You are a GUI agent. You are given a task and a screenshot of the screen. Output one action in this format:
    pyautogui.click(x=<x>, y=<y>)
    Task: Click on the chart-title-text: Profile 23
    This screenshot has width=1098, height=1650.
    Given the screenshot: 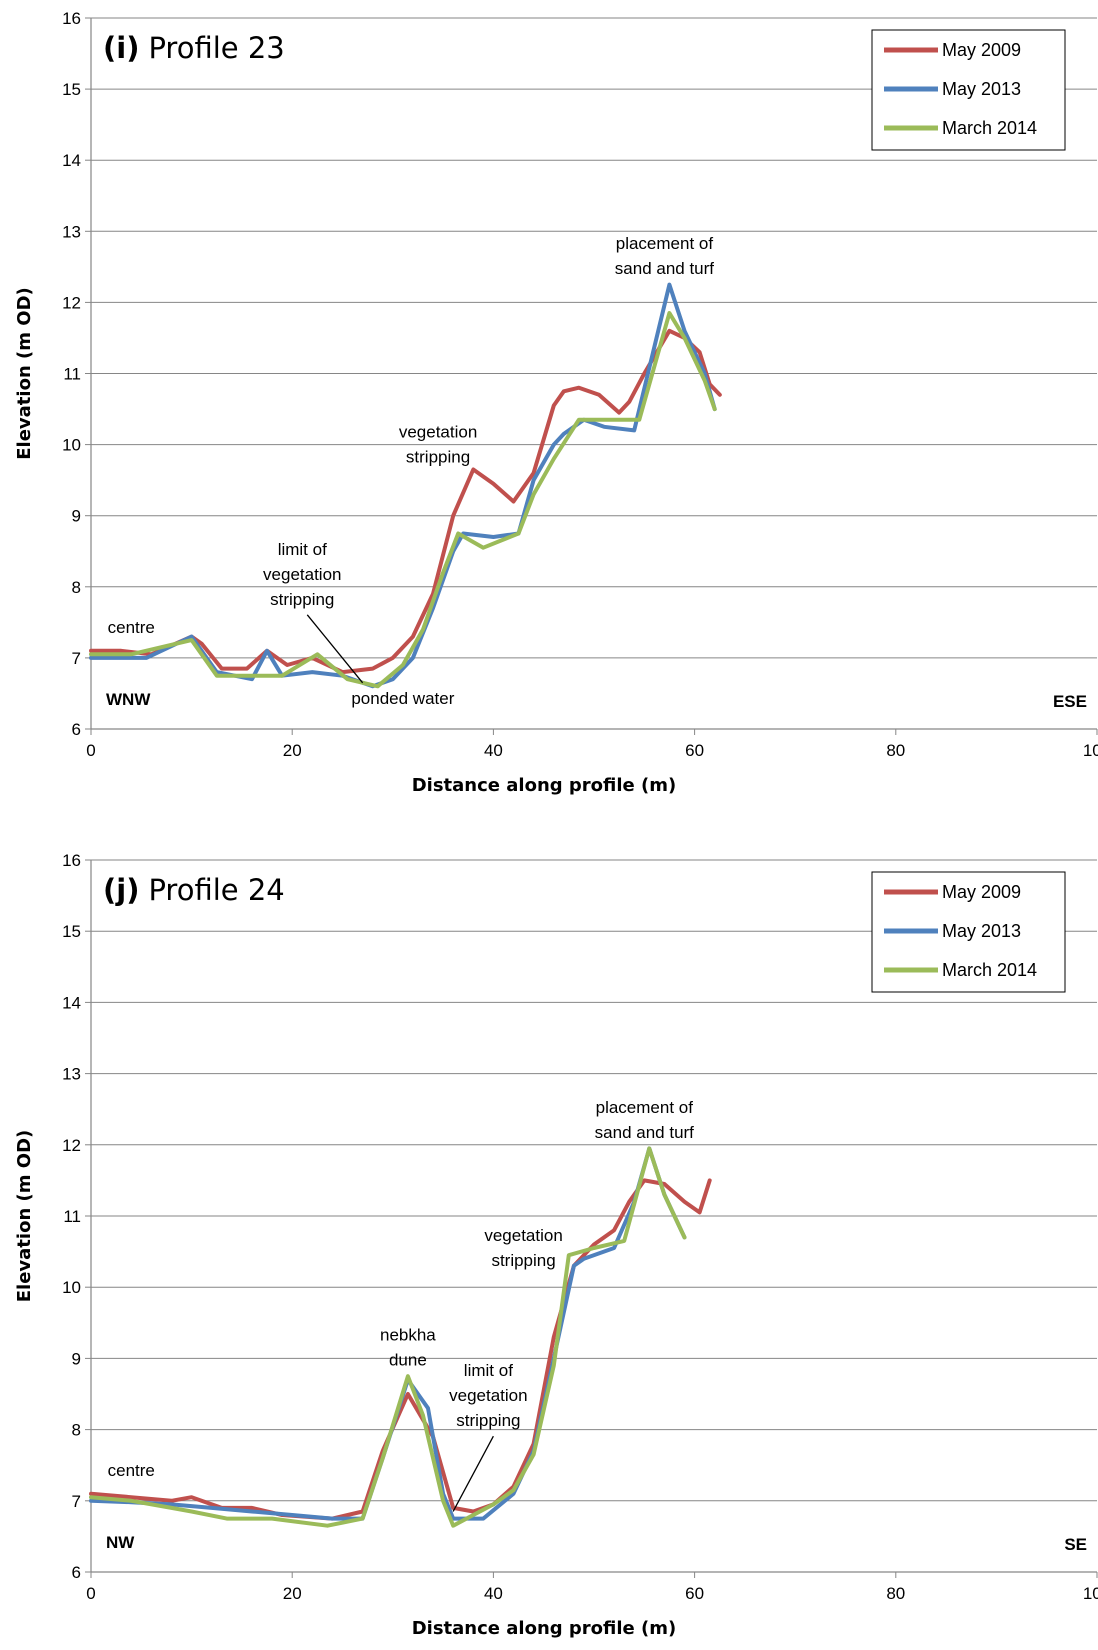 What is the action you would take?
    pyautogui.click(x=216, y=48)
    